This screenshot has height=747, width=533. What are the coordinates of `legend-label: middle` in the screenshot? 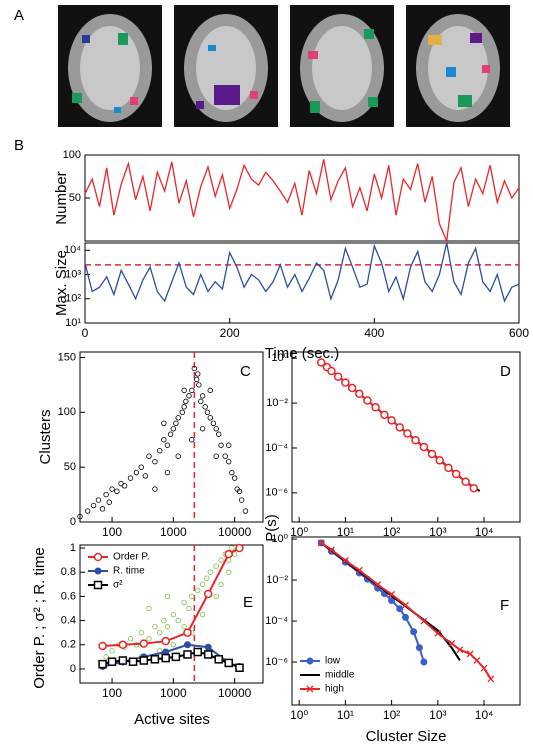 It's located at (340, 675).